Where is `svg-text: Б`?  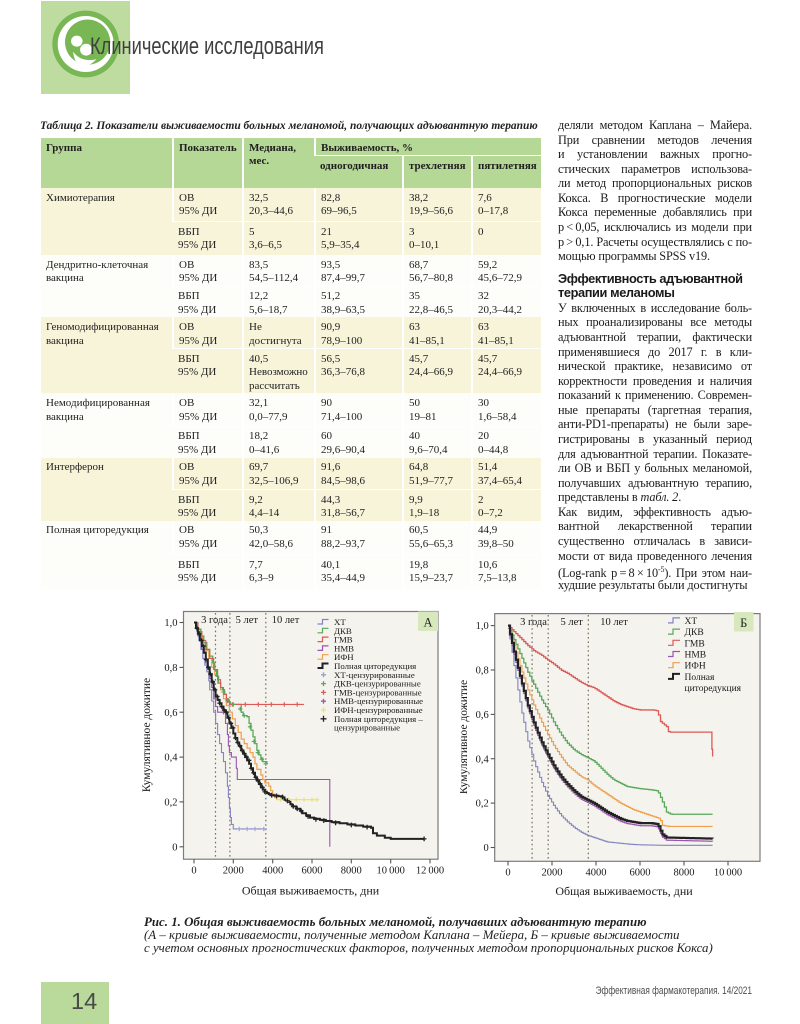 svg-text: Б is located at coordinates (743, 623).